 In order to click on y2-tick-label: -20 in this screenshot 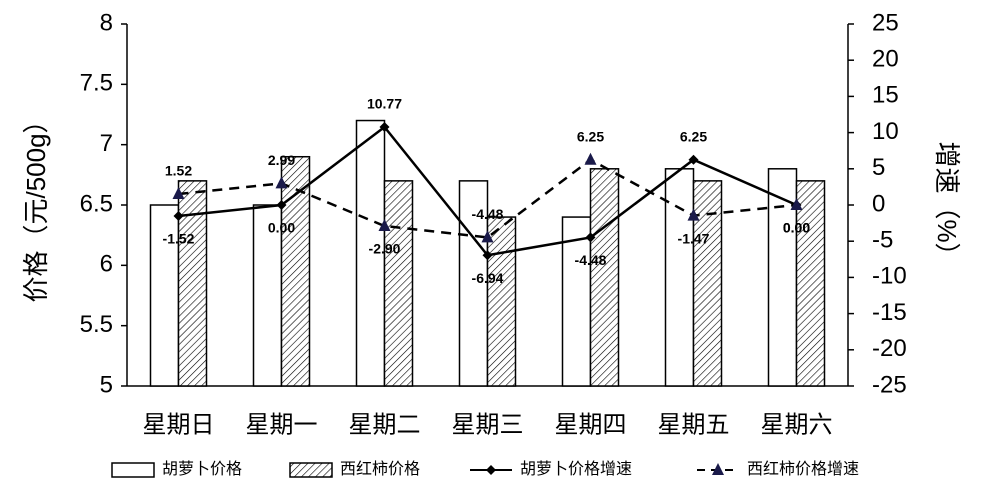, I will do `click(889, 348)`.